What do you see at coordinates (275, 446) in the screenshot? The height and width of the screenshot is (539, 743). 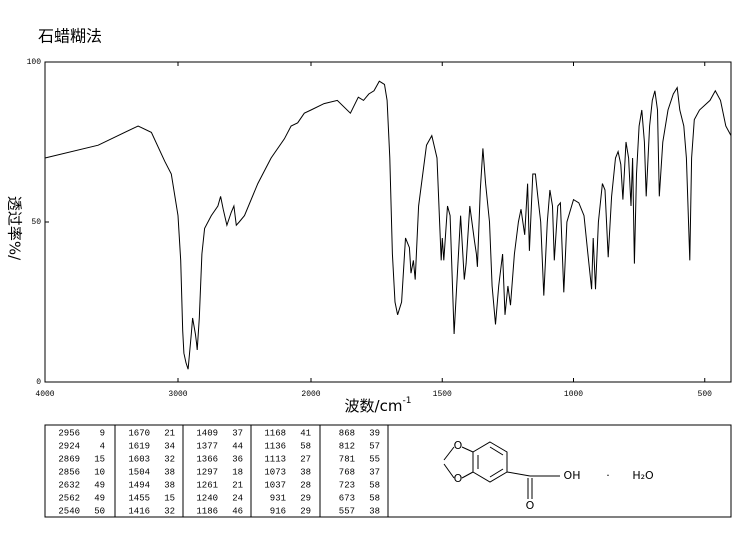 I see `peak-wavenumber: 1136` at bounding box center [275, 446].